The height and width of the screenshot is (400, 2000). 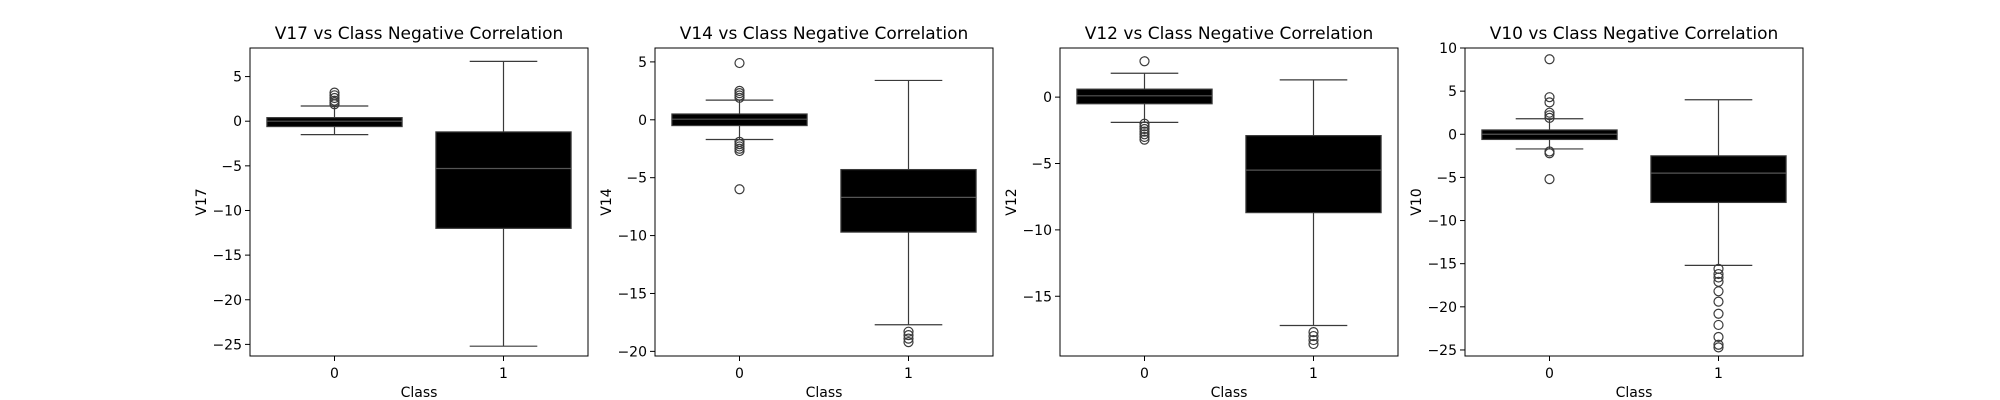 I want to click on chart-1-ytick-label: −20, so click(x=632, y=352).